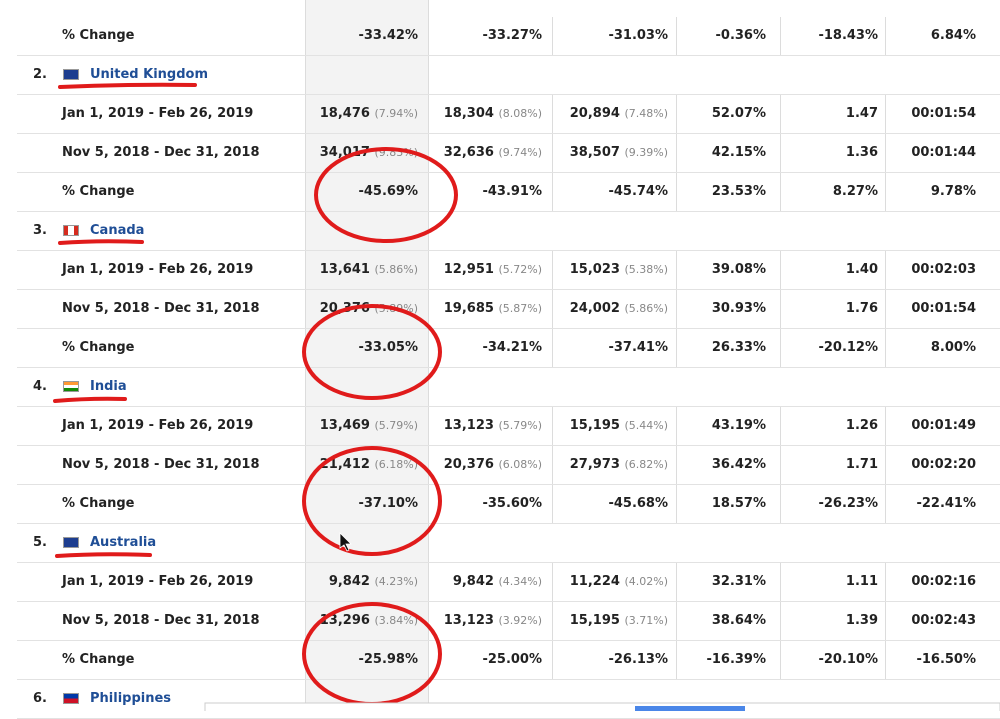 This screenshot has width=1000, height=719. What do you see at coordinates (738, 503) in the screenshot?
I see `cell-value: 18.57%` at bounding box center [738, 503].